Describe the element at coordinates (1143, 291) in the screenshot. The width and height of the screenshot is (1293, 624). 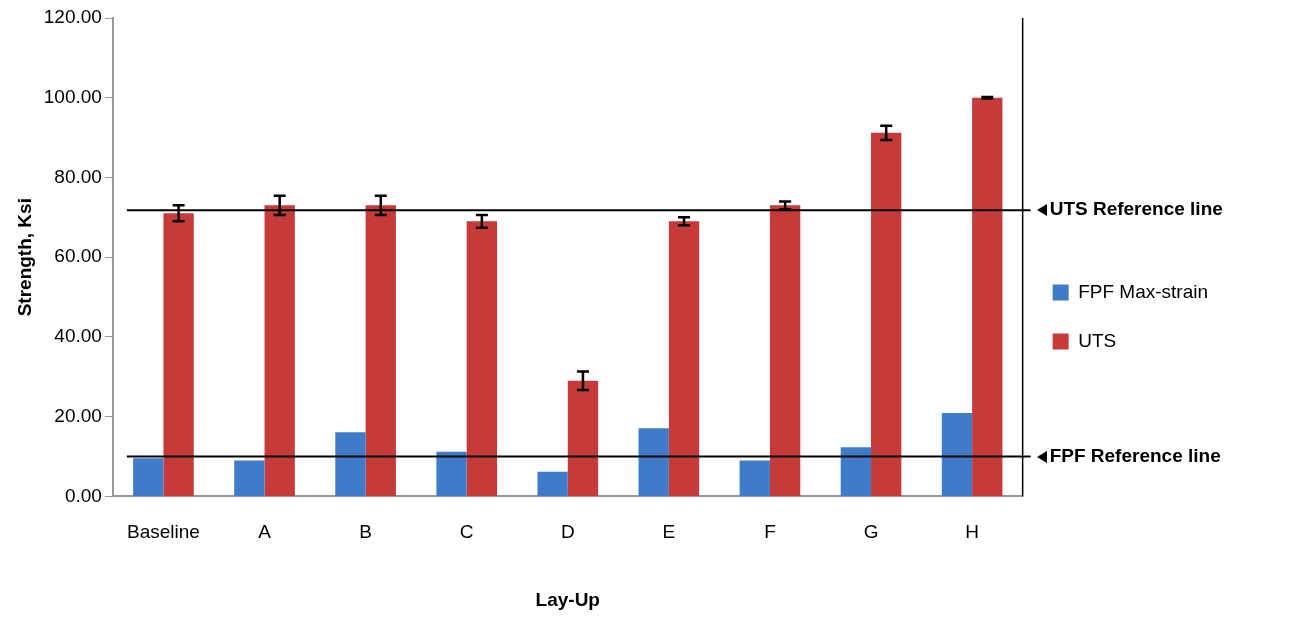
I see `legend-label: FPF Max-strain` at that location.